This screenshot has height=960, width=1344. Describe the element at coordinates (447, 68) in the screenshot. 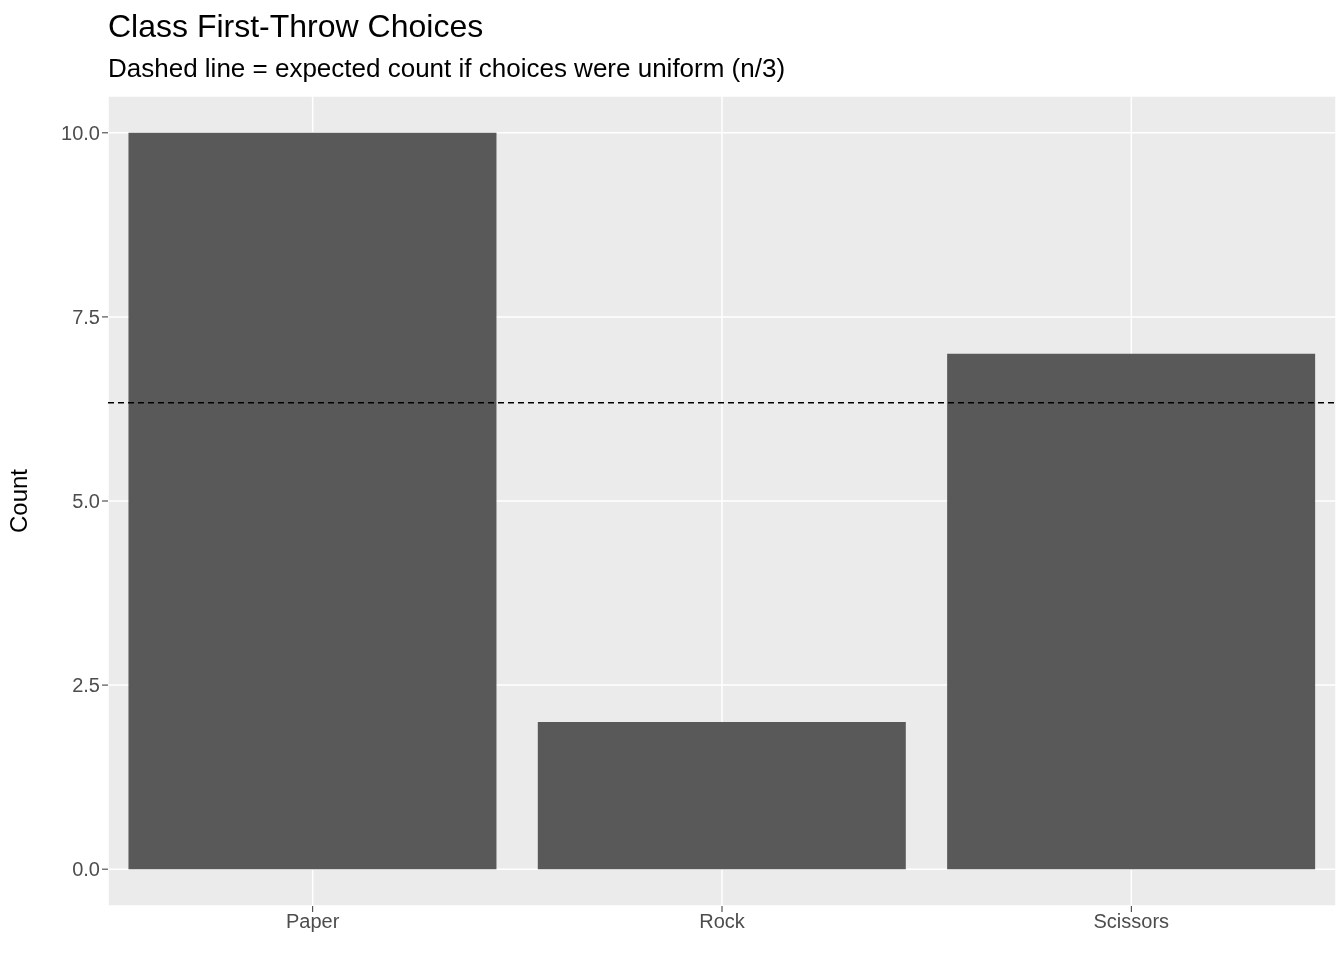

I see `chart-subtitle: Dashed line = expected count if choices were uniform (n/3)` at that location.